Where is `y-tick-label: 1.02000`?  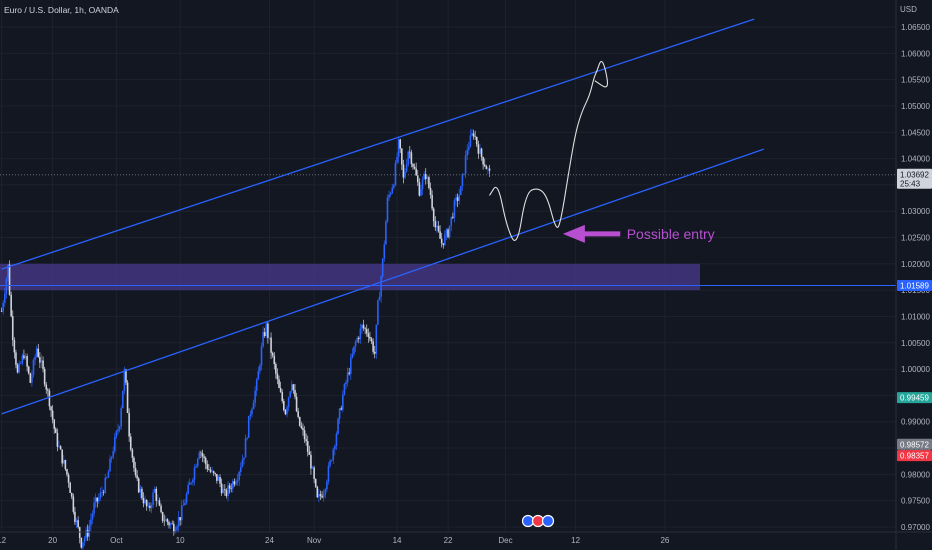 y-tick-label: 1.02000 is located at coordinates (915, 264).